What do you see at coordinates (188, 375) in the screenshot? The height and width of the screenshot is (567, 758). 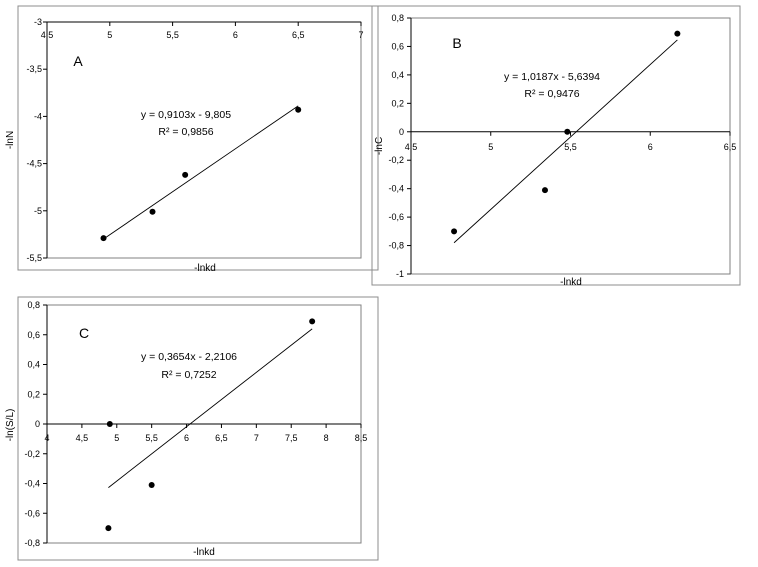 I see `r-squared-label: R² = 0,7252` at bounding box center [188, 375].